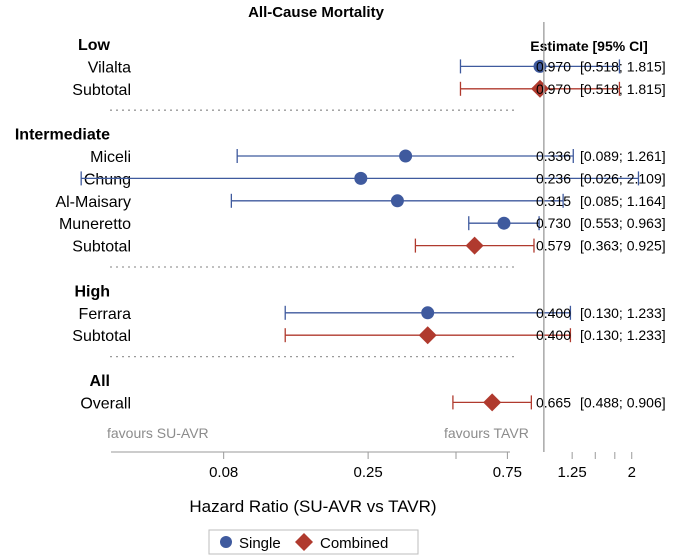 The width and height of the screenshot is (685, 558). I want to click on study-label: Chung, so click(107, 179).